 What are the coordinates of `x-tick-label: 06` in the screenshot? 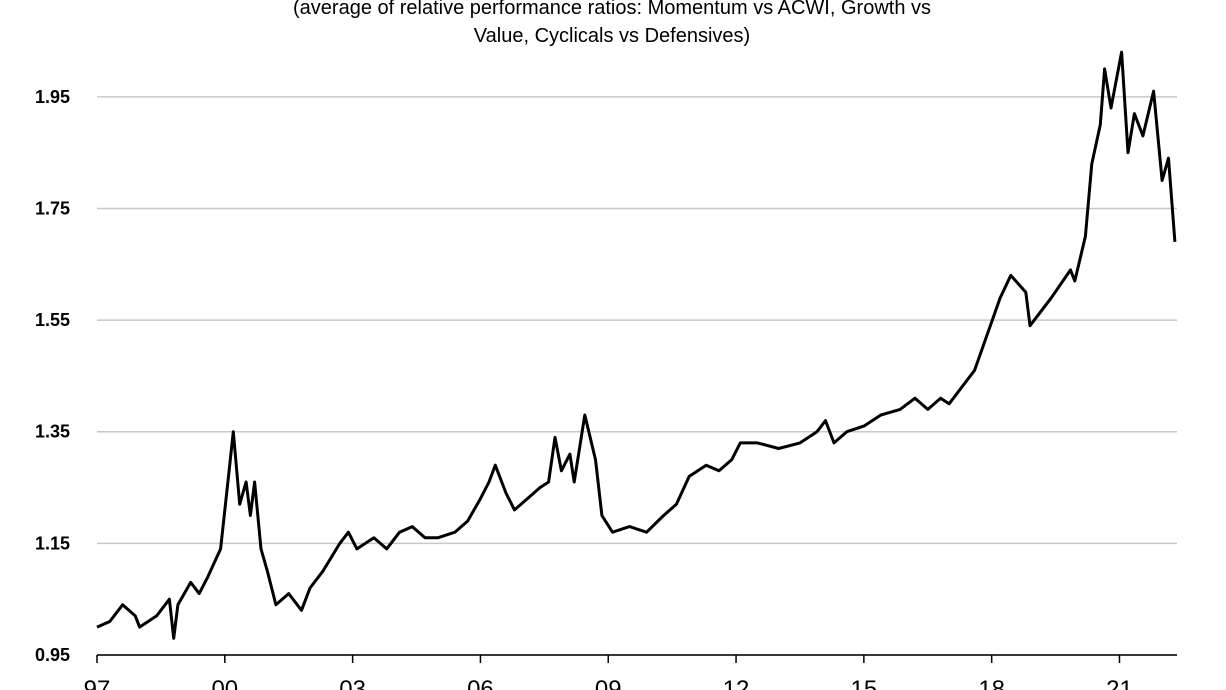 It's located at (480, 683).